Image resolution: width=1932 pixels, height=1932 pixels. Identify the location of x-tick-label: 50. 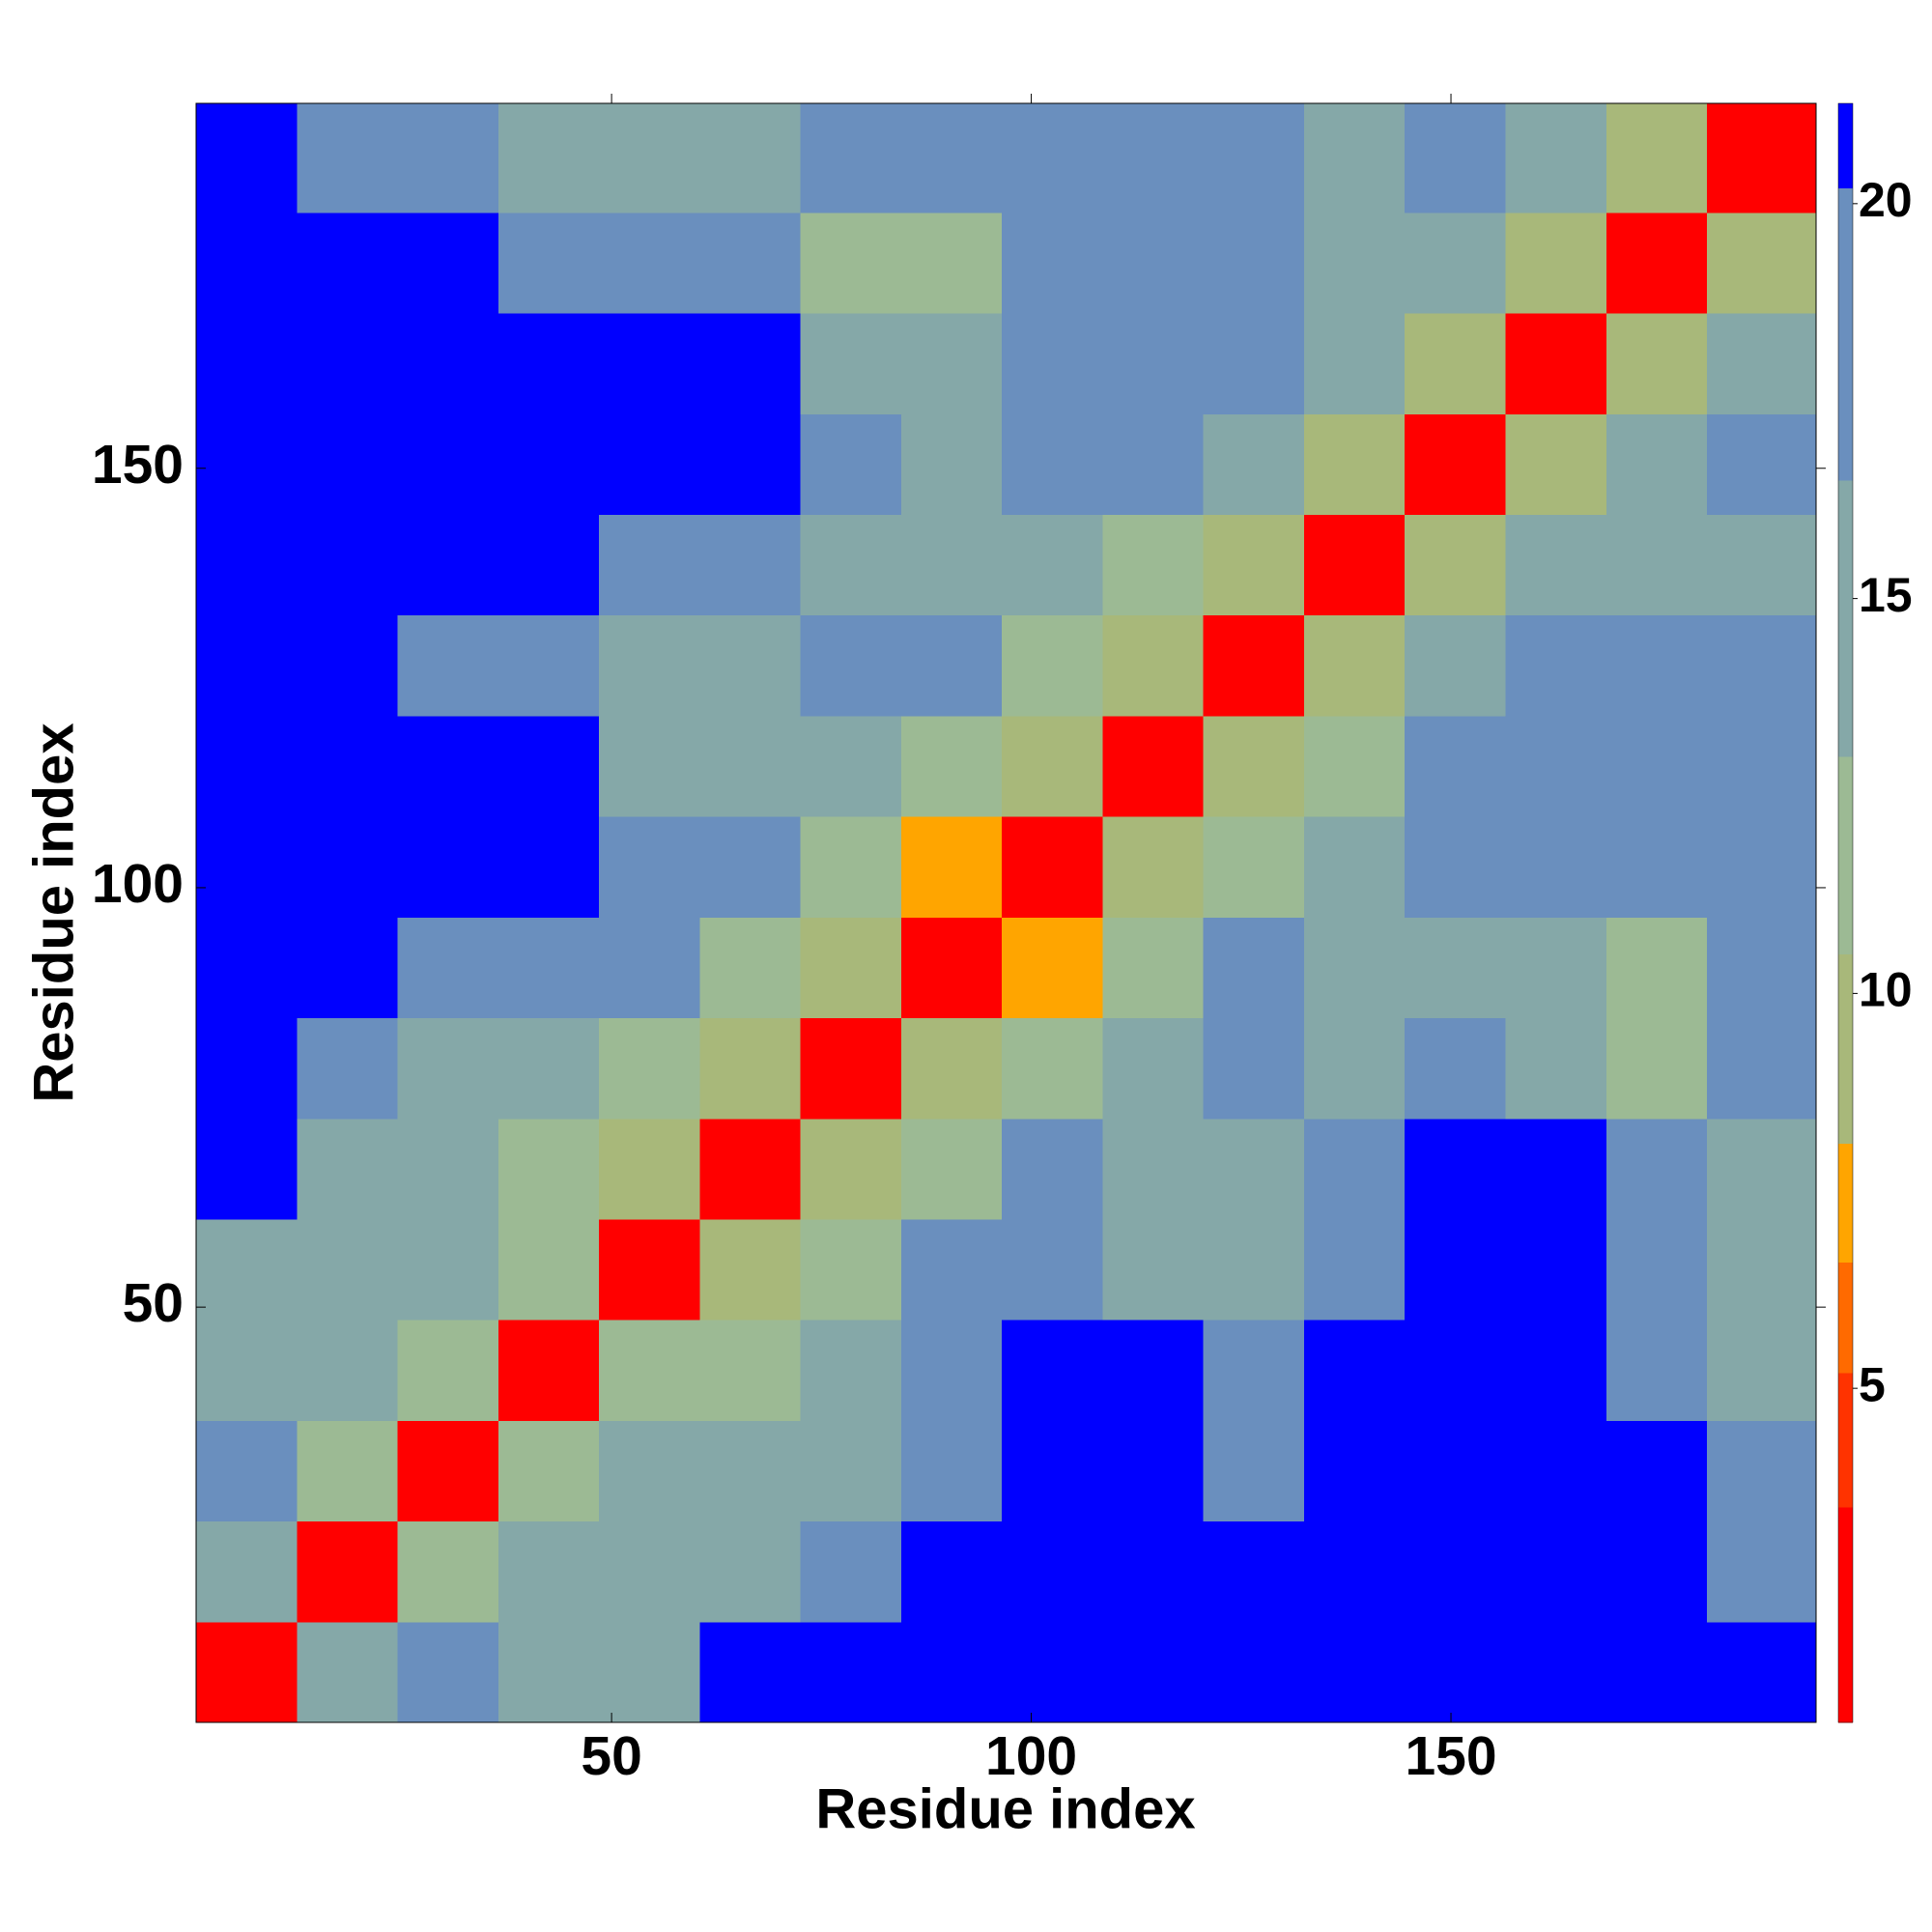
(611, 1756).